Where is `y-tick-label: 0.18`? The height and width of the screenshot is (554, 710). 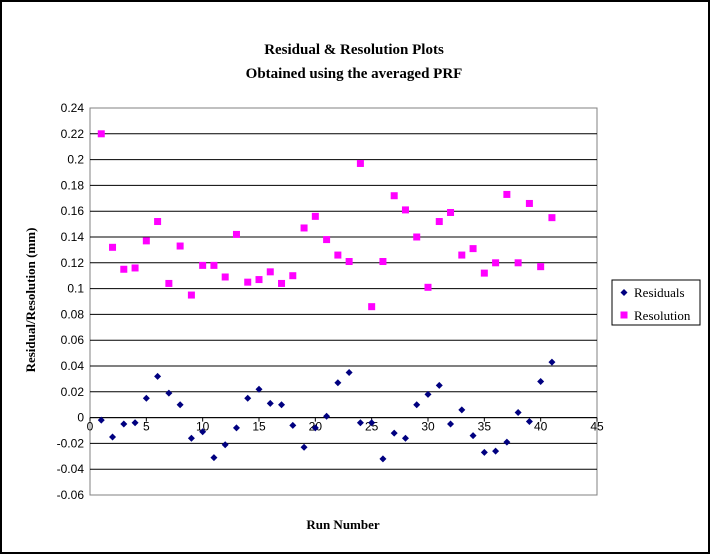
y-tick-label: 0.18 is located at coordinates (73, 185).